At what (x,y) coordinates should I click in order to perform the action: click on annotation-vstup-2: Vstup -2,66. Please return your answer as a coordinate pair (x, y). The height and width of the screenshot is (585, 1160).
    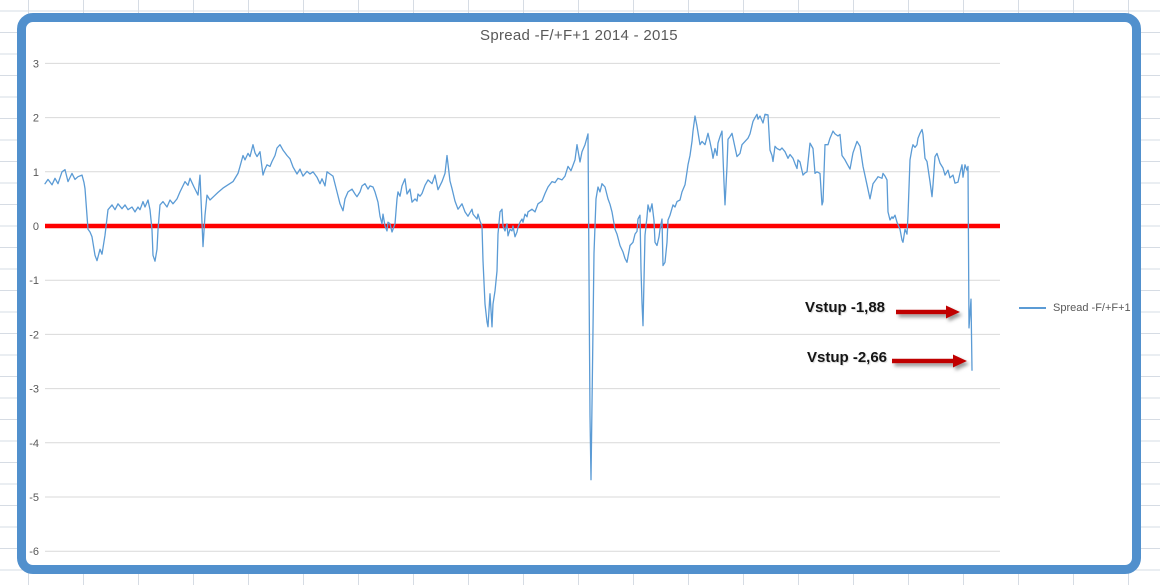
    Looking at the image, I should click on (847, 357).